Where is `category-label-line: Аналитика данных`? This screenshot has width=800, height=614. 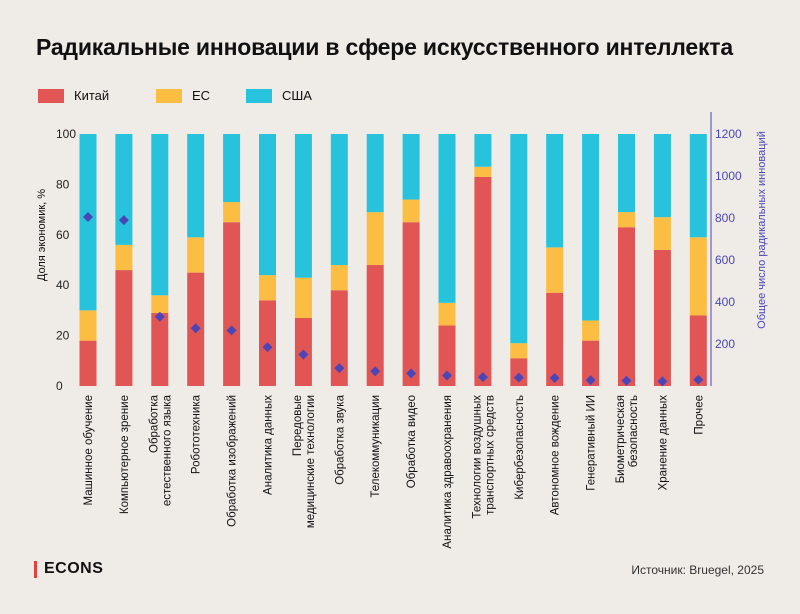 category-label-line: Аналитика данных is located at coordinates (269, 445).